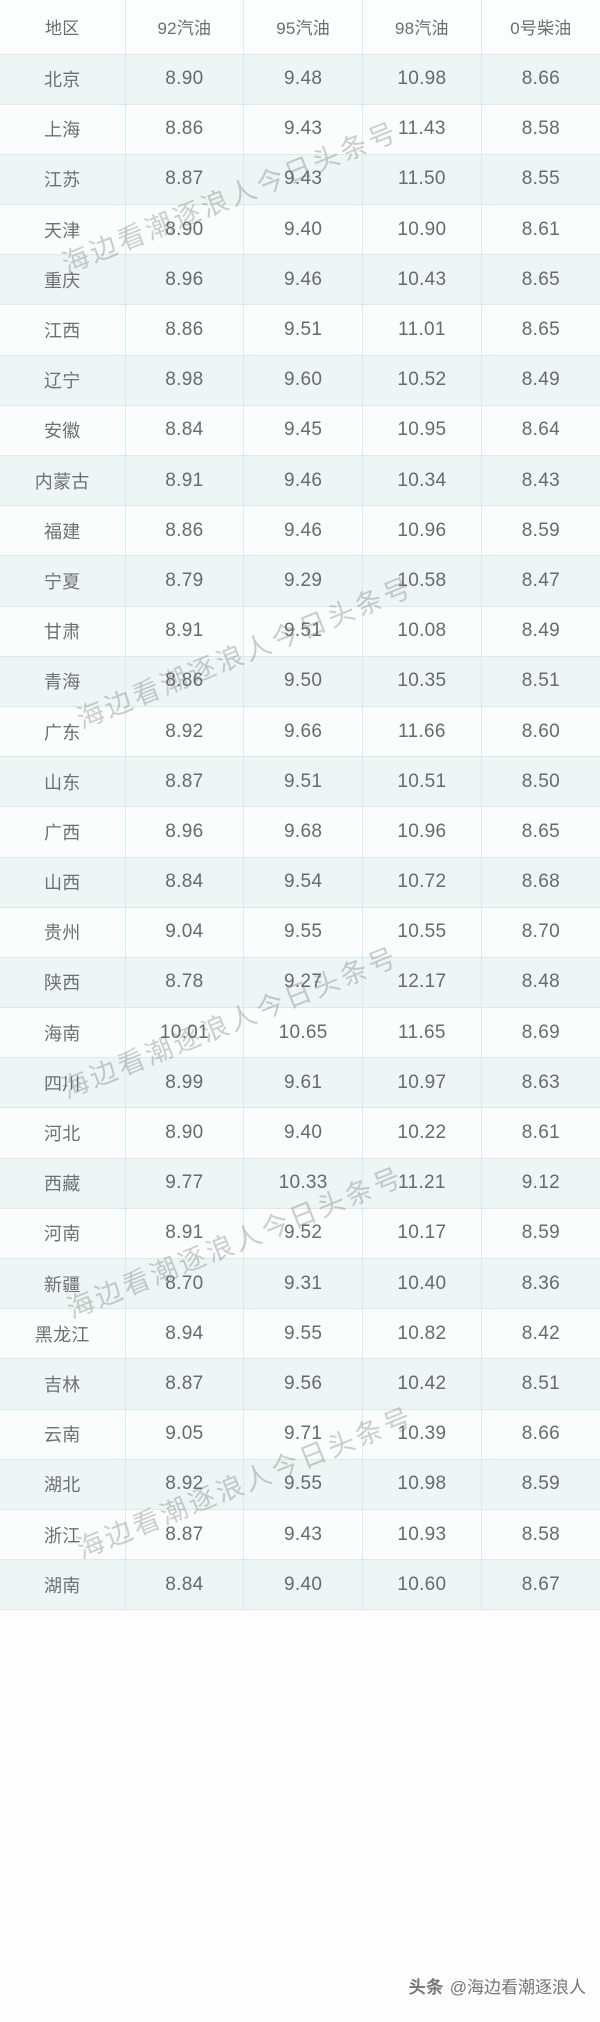 This screenshot has height=2022, width=600. What do you see at coordinates (63, 1083) in the screenshot?
I see `cell-region: 四川` at bounding box center [63, 1083].